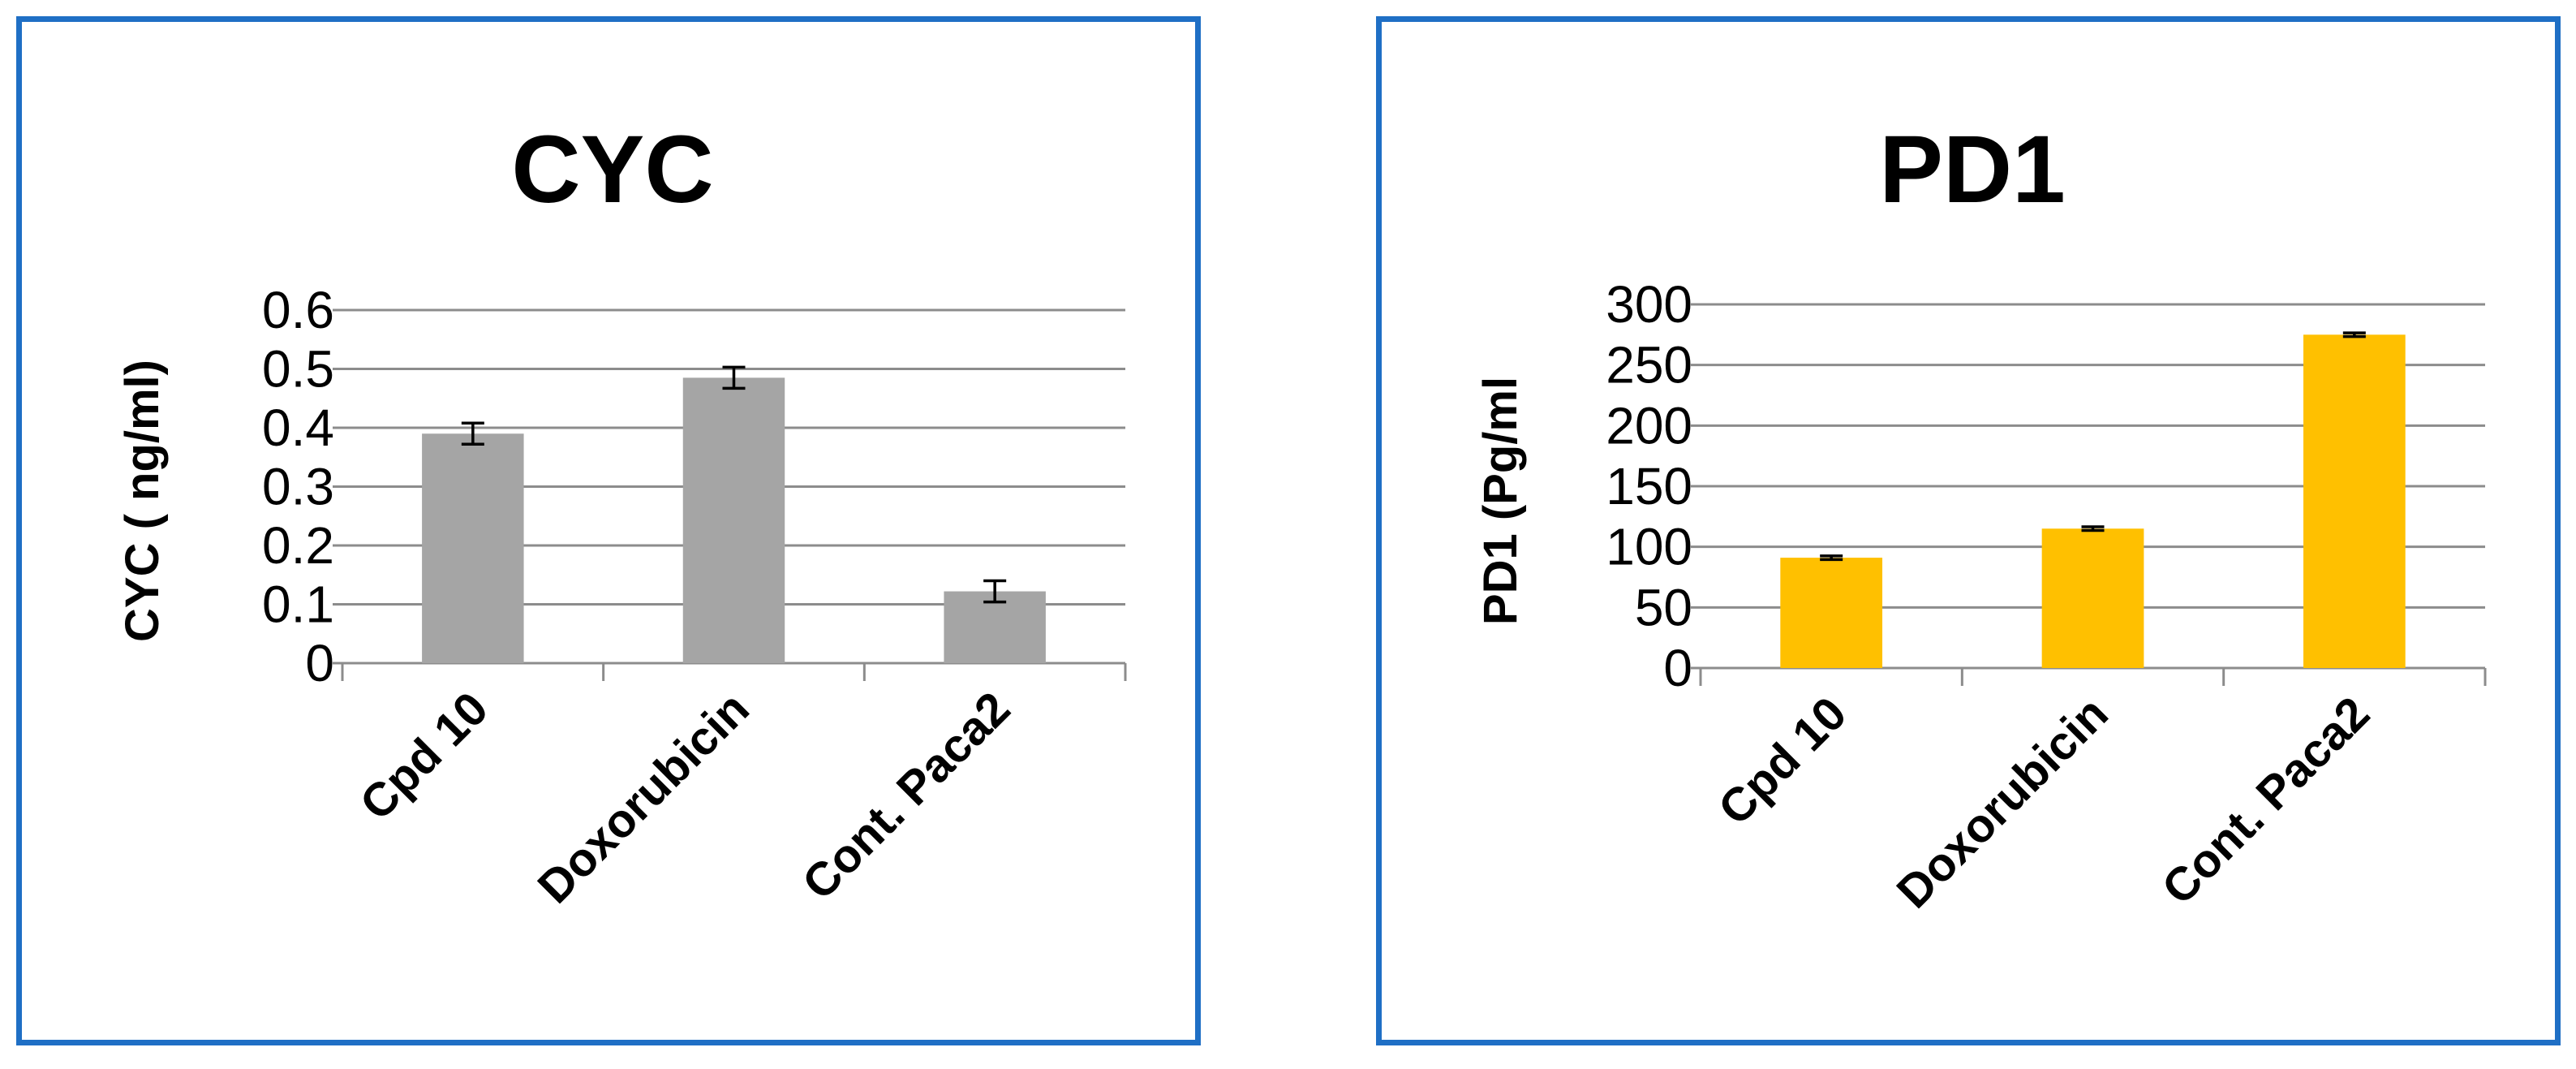  What do you see at coordinates (298, 428) in the screenshot?
I see `y-tick-label: 0.4` at bounding box center [298, 428].